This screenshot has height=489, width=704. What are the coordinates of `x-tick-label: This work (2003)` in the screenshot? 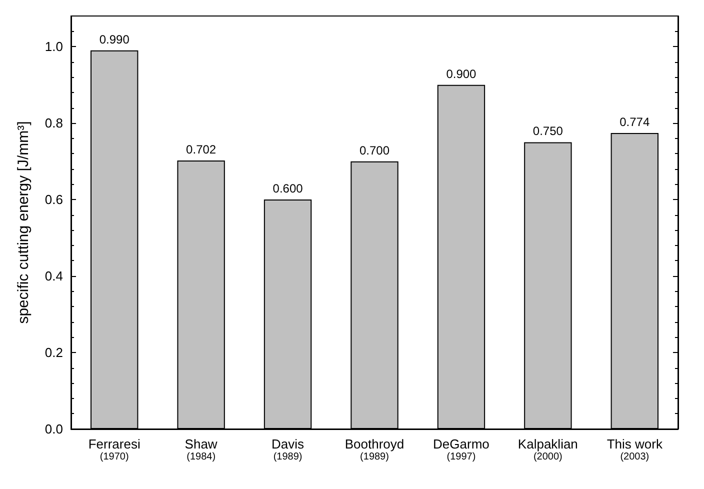 It's located at (634, 449).